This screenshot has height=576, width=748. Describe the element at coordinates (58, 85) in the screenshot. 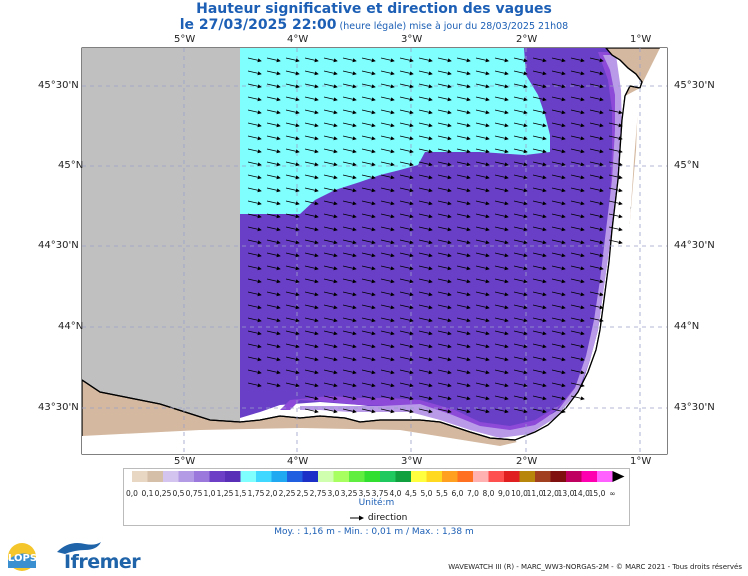

I see `lat-tick-left-1: 45°30'N` at that location.